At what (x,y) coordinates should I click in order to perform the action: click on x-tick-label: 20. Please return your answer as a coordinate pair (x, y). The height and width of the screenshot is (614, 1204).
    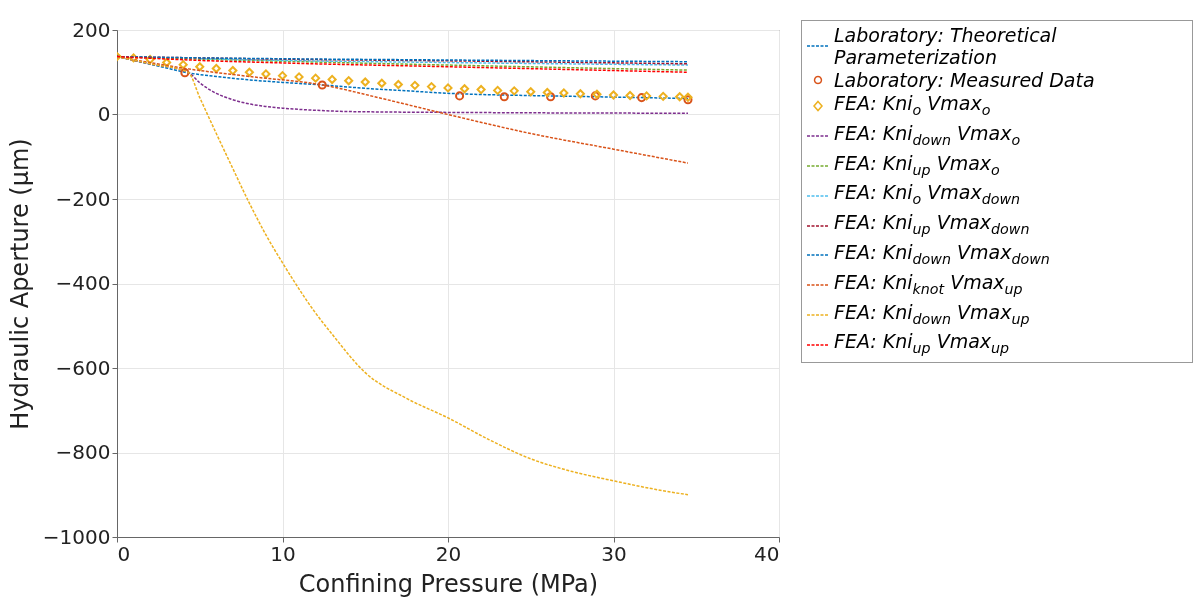
    Looking at the image, I should click on (448, 553).